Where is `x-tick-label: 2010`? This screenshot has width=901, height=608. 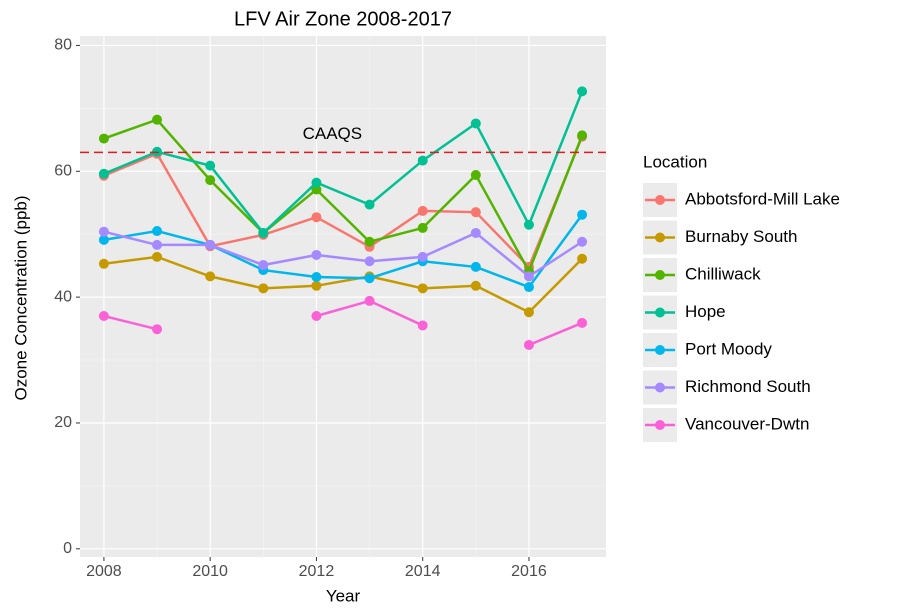
x-tick-label: 2010 is located at coordinates (210, 571).